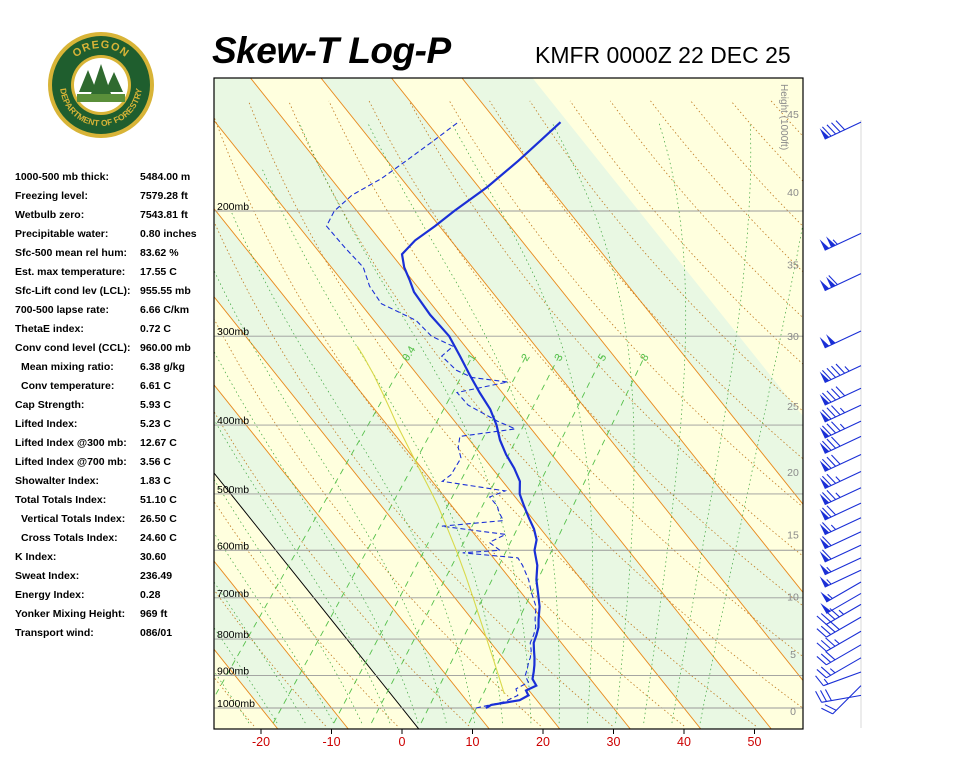 The width and height of the screenshot is (960, 768). I want to click on height-tick-label: 20, so click(793, 473).